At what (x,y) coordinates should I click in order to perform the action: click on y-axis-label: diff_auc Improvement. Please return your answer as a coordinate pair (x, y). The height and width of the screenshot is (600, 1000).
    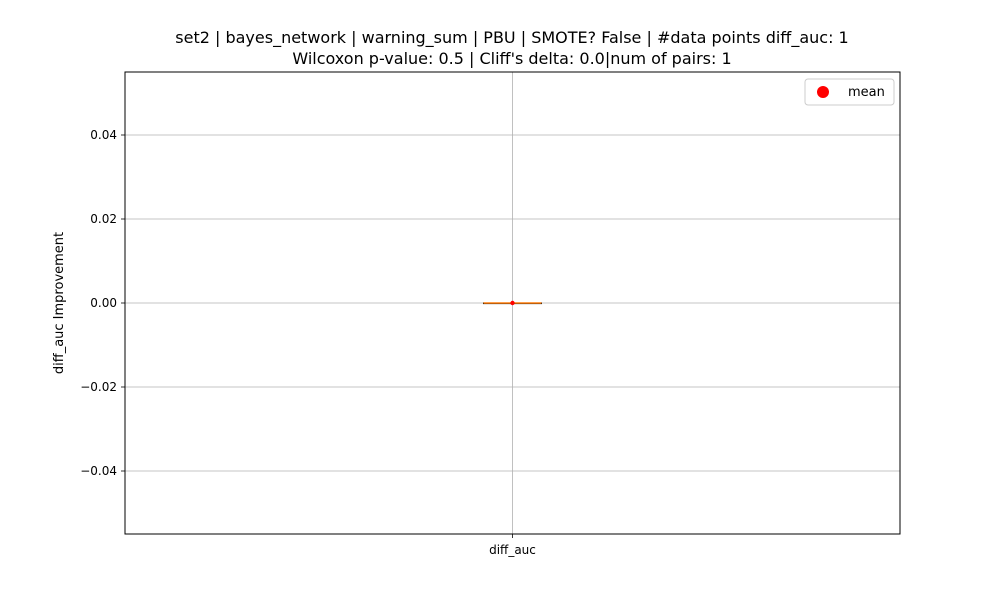
    Looking at the image, I should click on (59, 303).